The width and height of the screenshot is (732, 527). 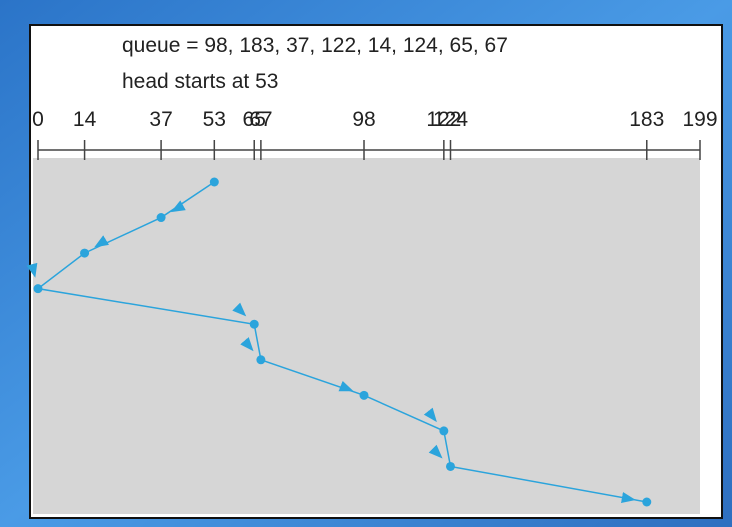 I want to click on x-tick-label: 53, so click(x=214, y=119).